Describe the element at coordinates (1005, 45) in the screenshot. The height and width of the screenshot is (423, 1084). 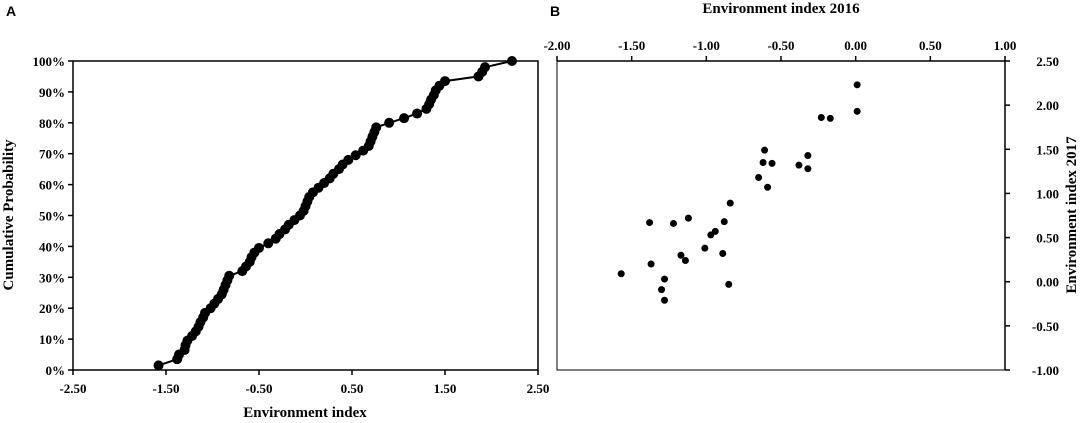
I see `panel-b-x-tick-label: 1.00` at that location.